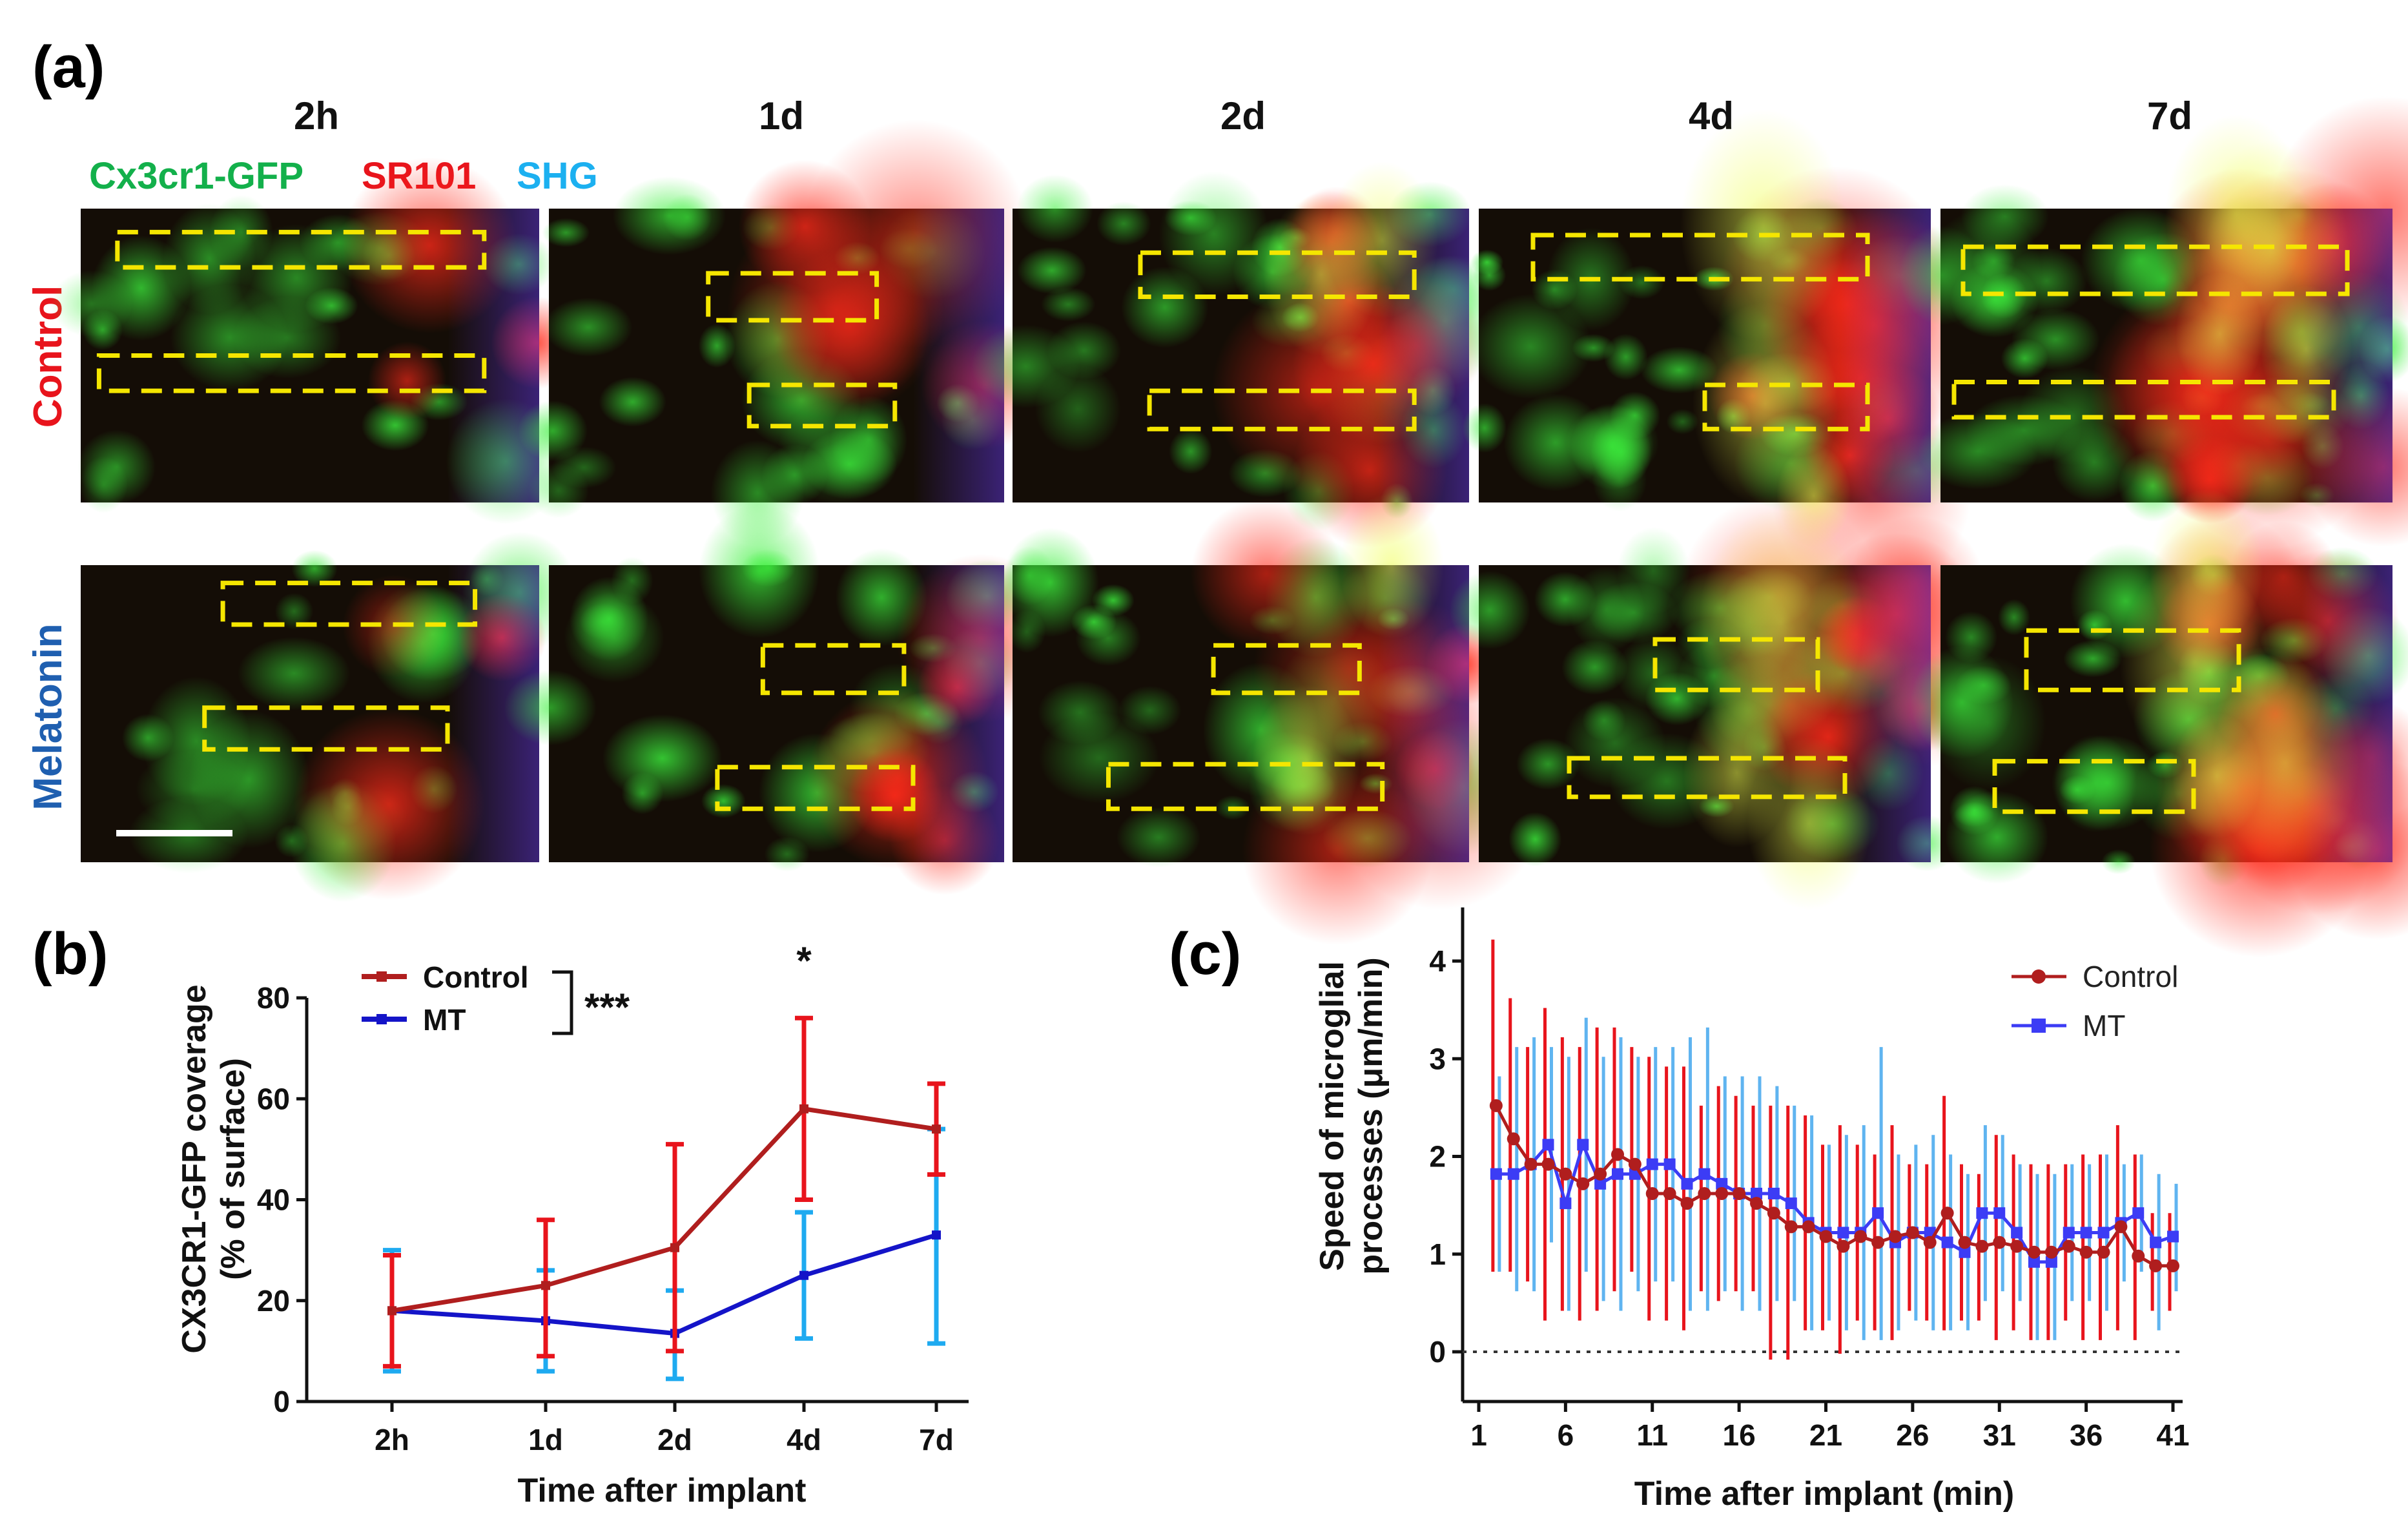 This screenshot has height=1532, width=2408. Describe the element at coordinates (1913, 1435) in the screenshot. I see `c-xtick-label-26: 26` at that location.